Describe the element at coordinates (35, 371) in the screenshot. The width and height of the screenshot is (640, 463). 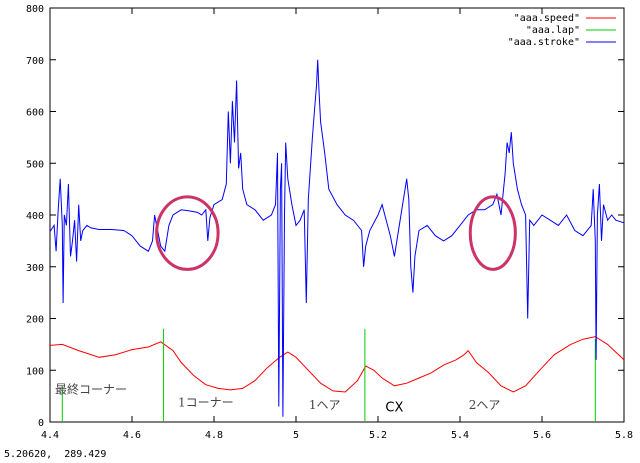
I see `y-tick-label: 100` at that location.